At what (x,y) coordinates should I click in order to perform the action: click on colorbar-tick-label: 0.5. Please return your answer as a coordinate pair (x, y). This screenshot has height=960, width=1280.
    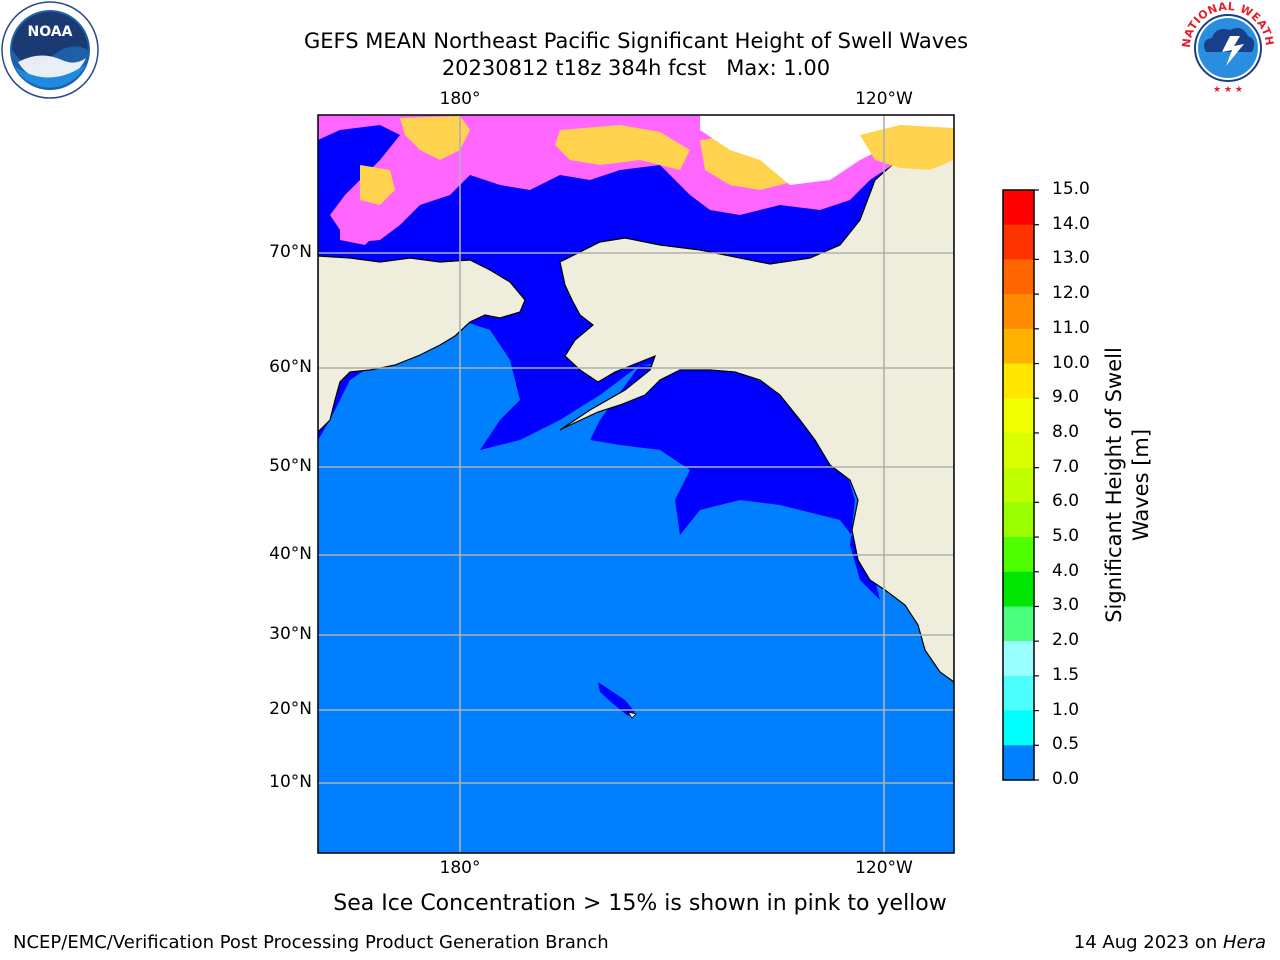
    Looking at the image, I should click on (1066, 744).